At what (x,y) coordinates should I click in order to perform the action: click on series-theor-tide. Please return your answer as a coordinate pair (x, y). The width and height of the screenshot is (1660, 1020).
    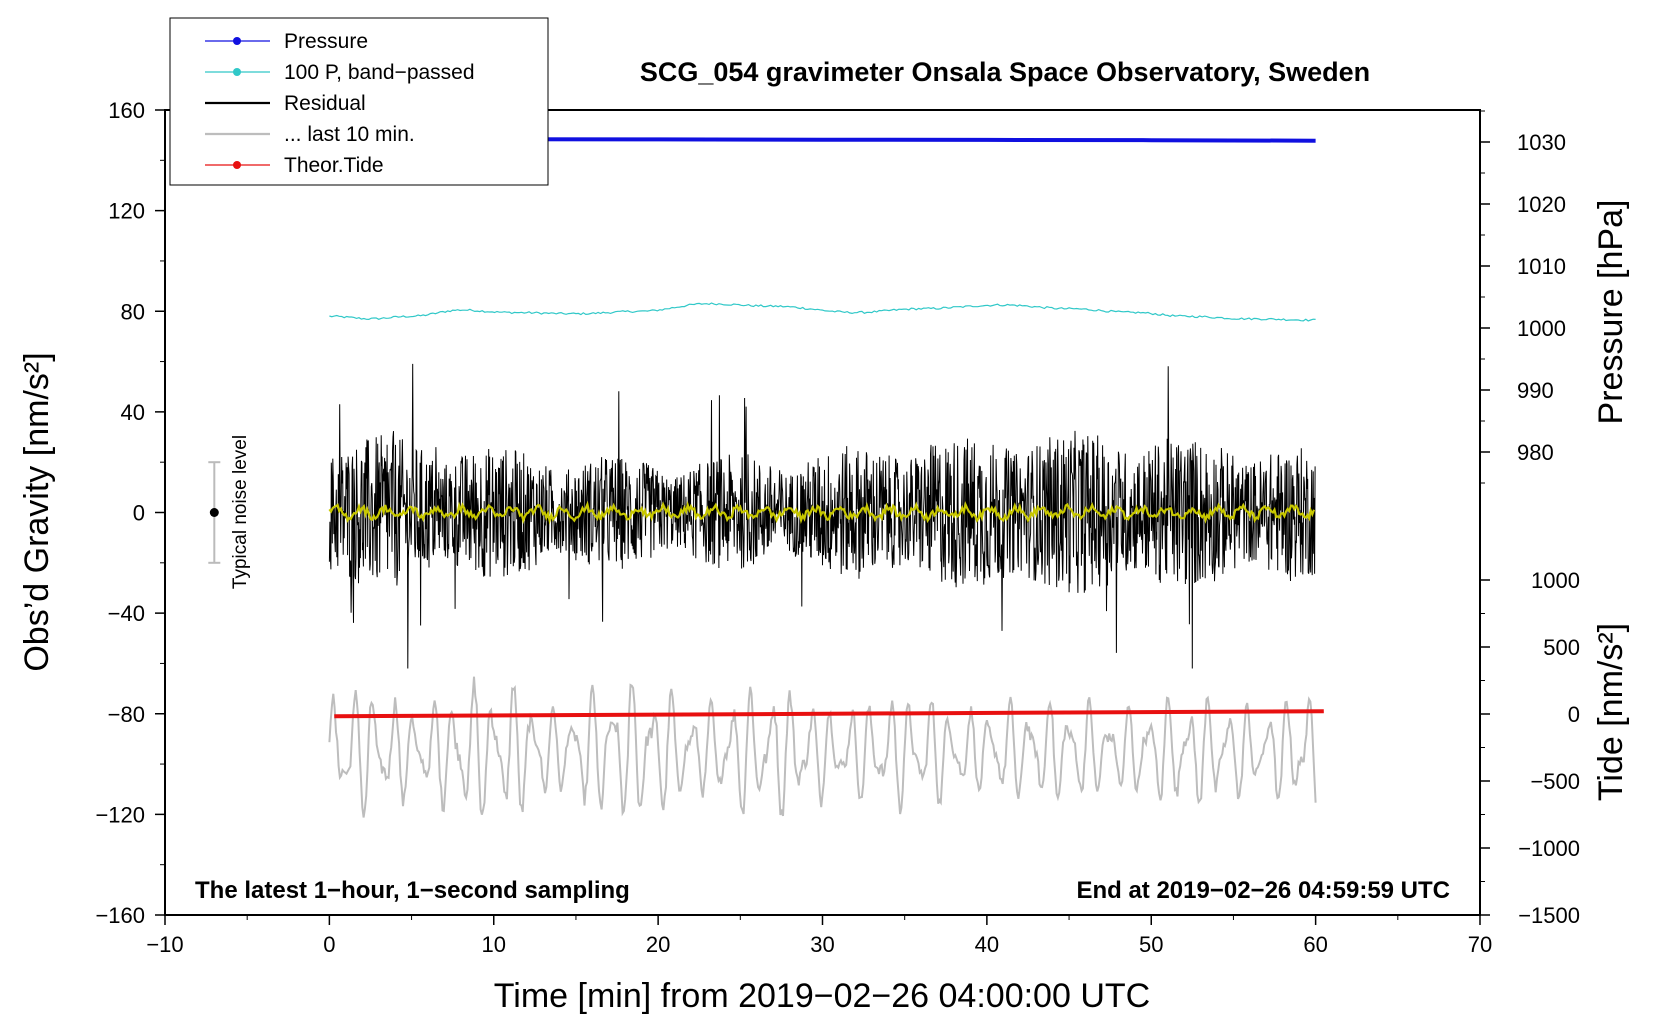
    Looking at the image, I should click on (829, 714).